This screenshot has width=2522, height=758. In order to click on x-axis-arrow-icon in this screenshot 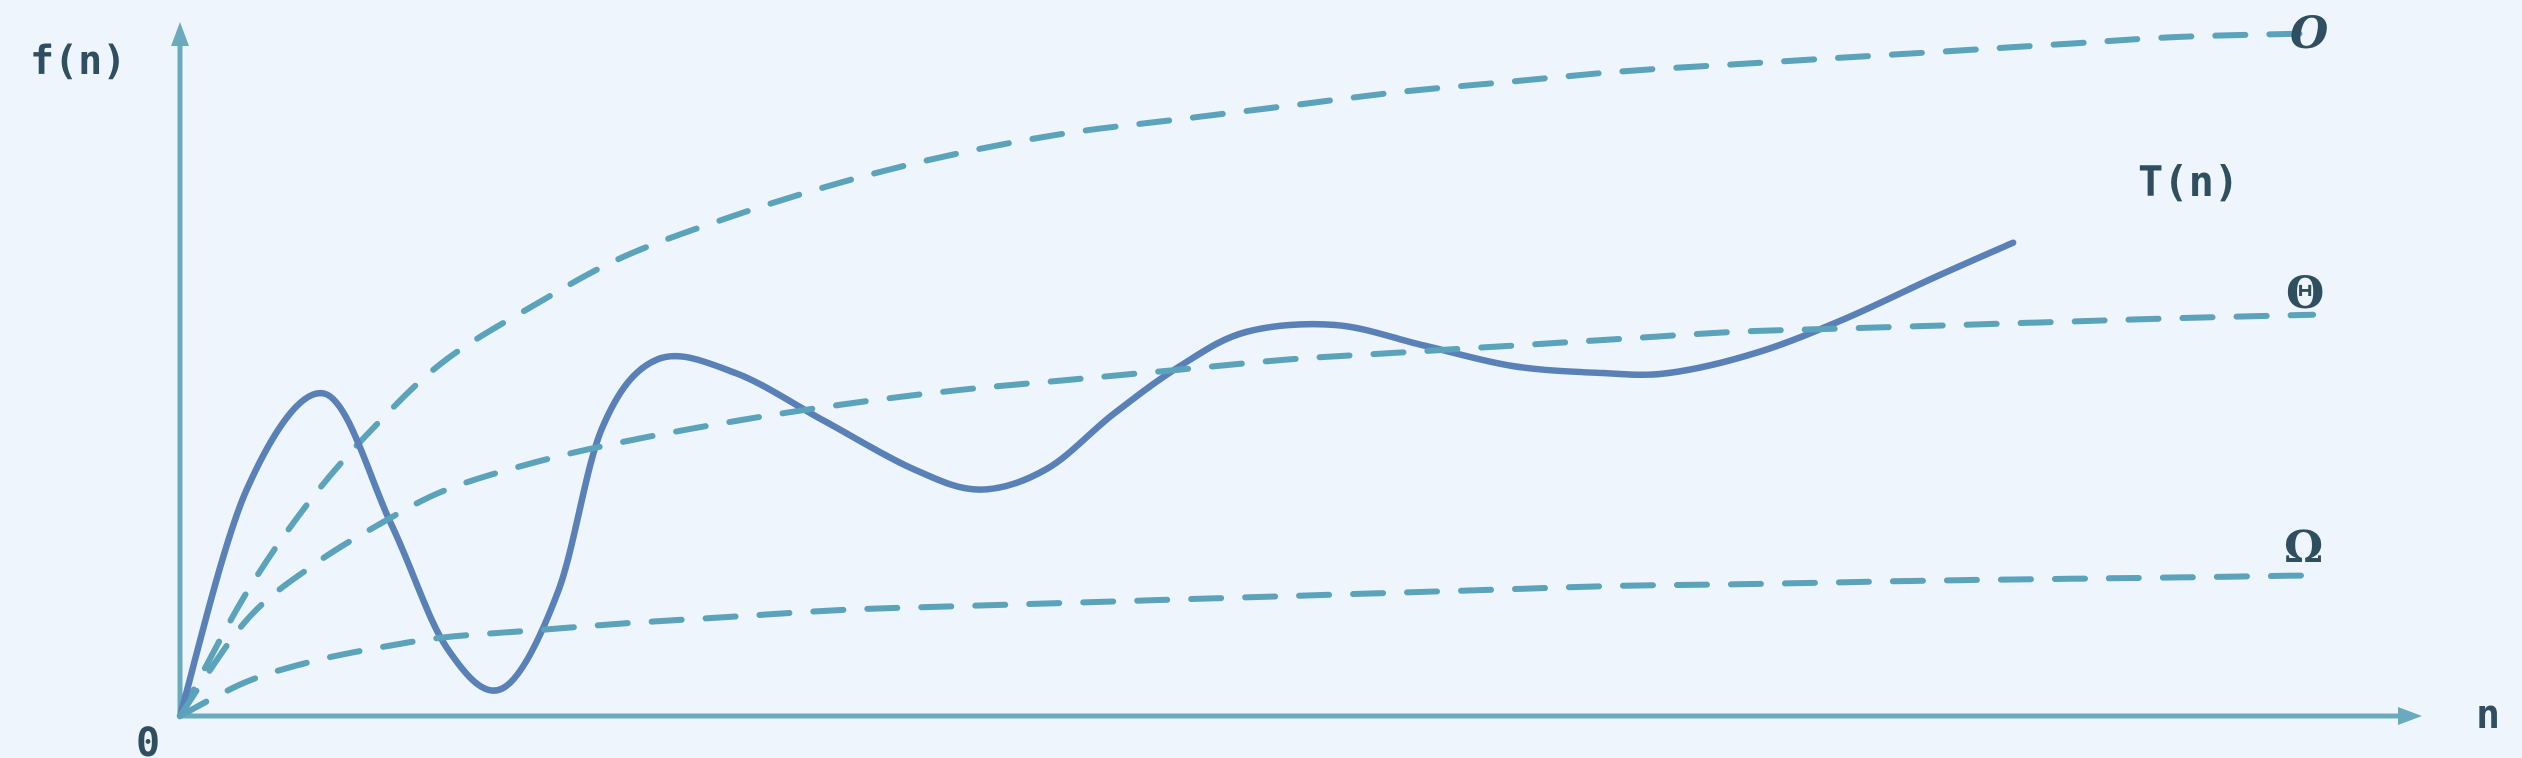, I will do `click(2410, 716)`.